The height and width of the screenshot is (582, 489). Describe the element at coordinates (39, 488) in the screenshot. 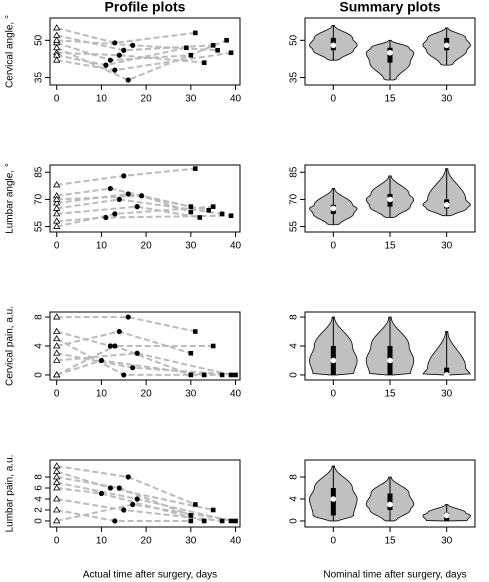

I see `y-tick-label: 6` at that location.